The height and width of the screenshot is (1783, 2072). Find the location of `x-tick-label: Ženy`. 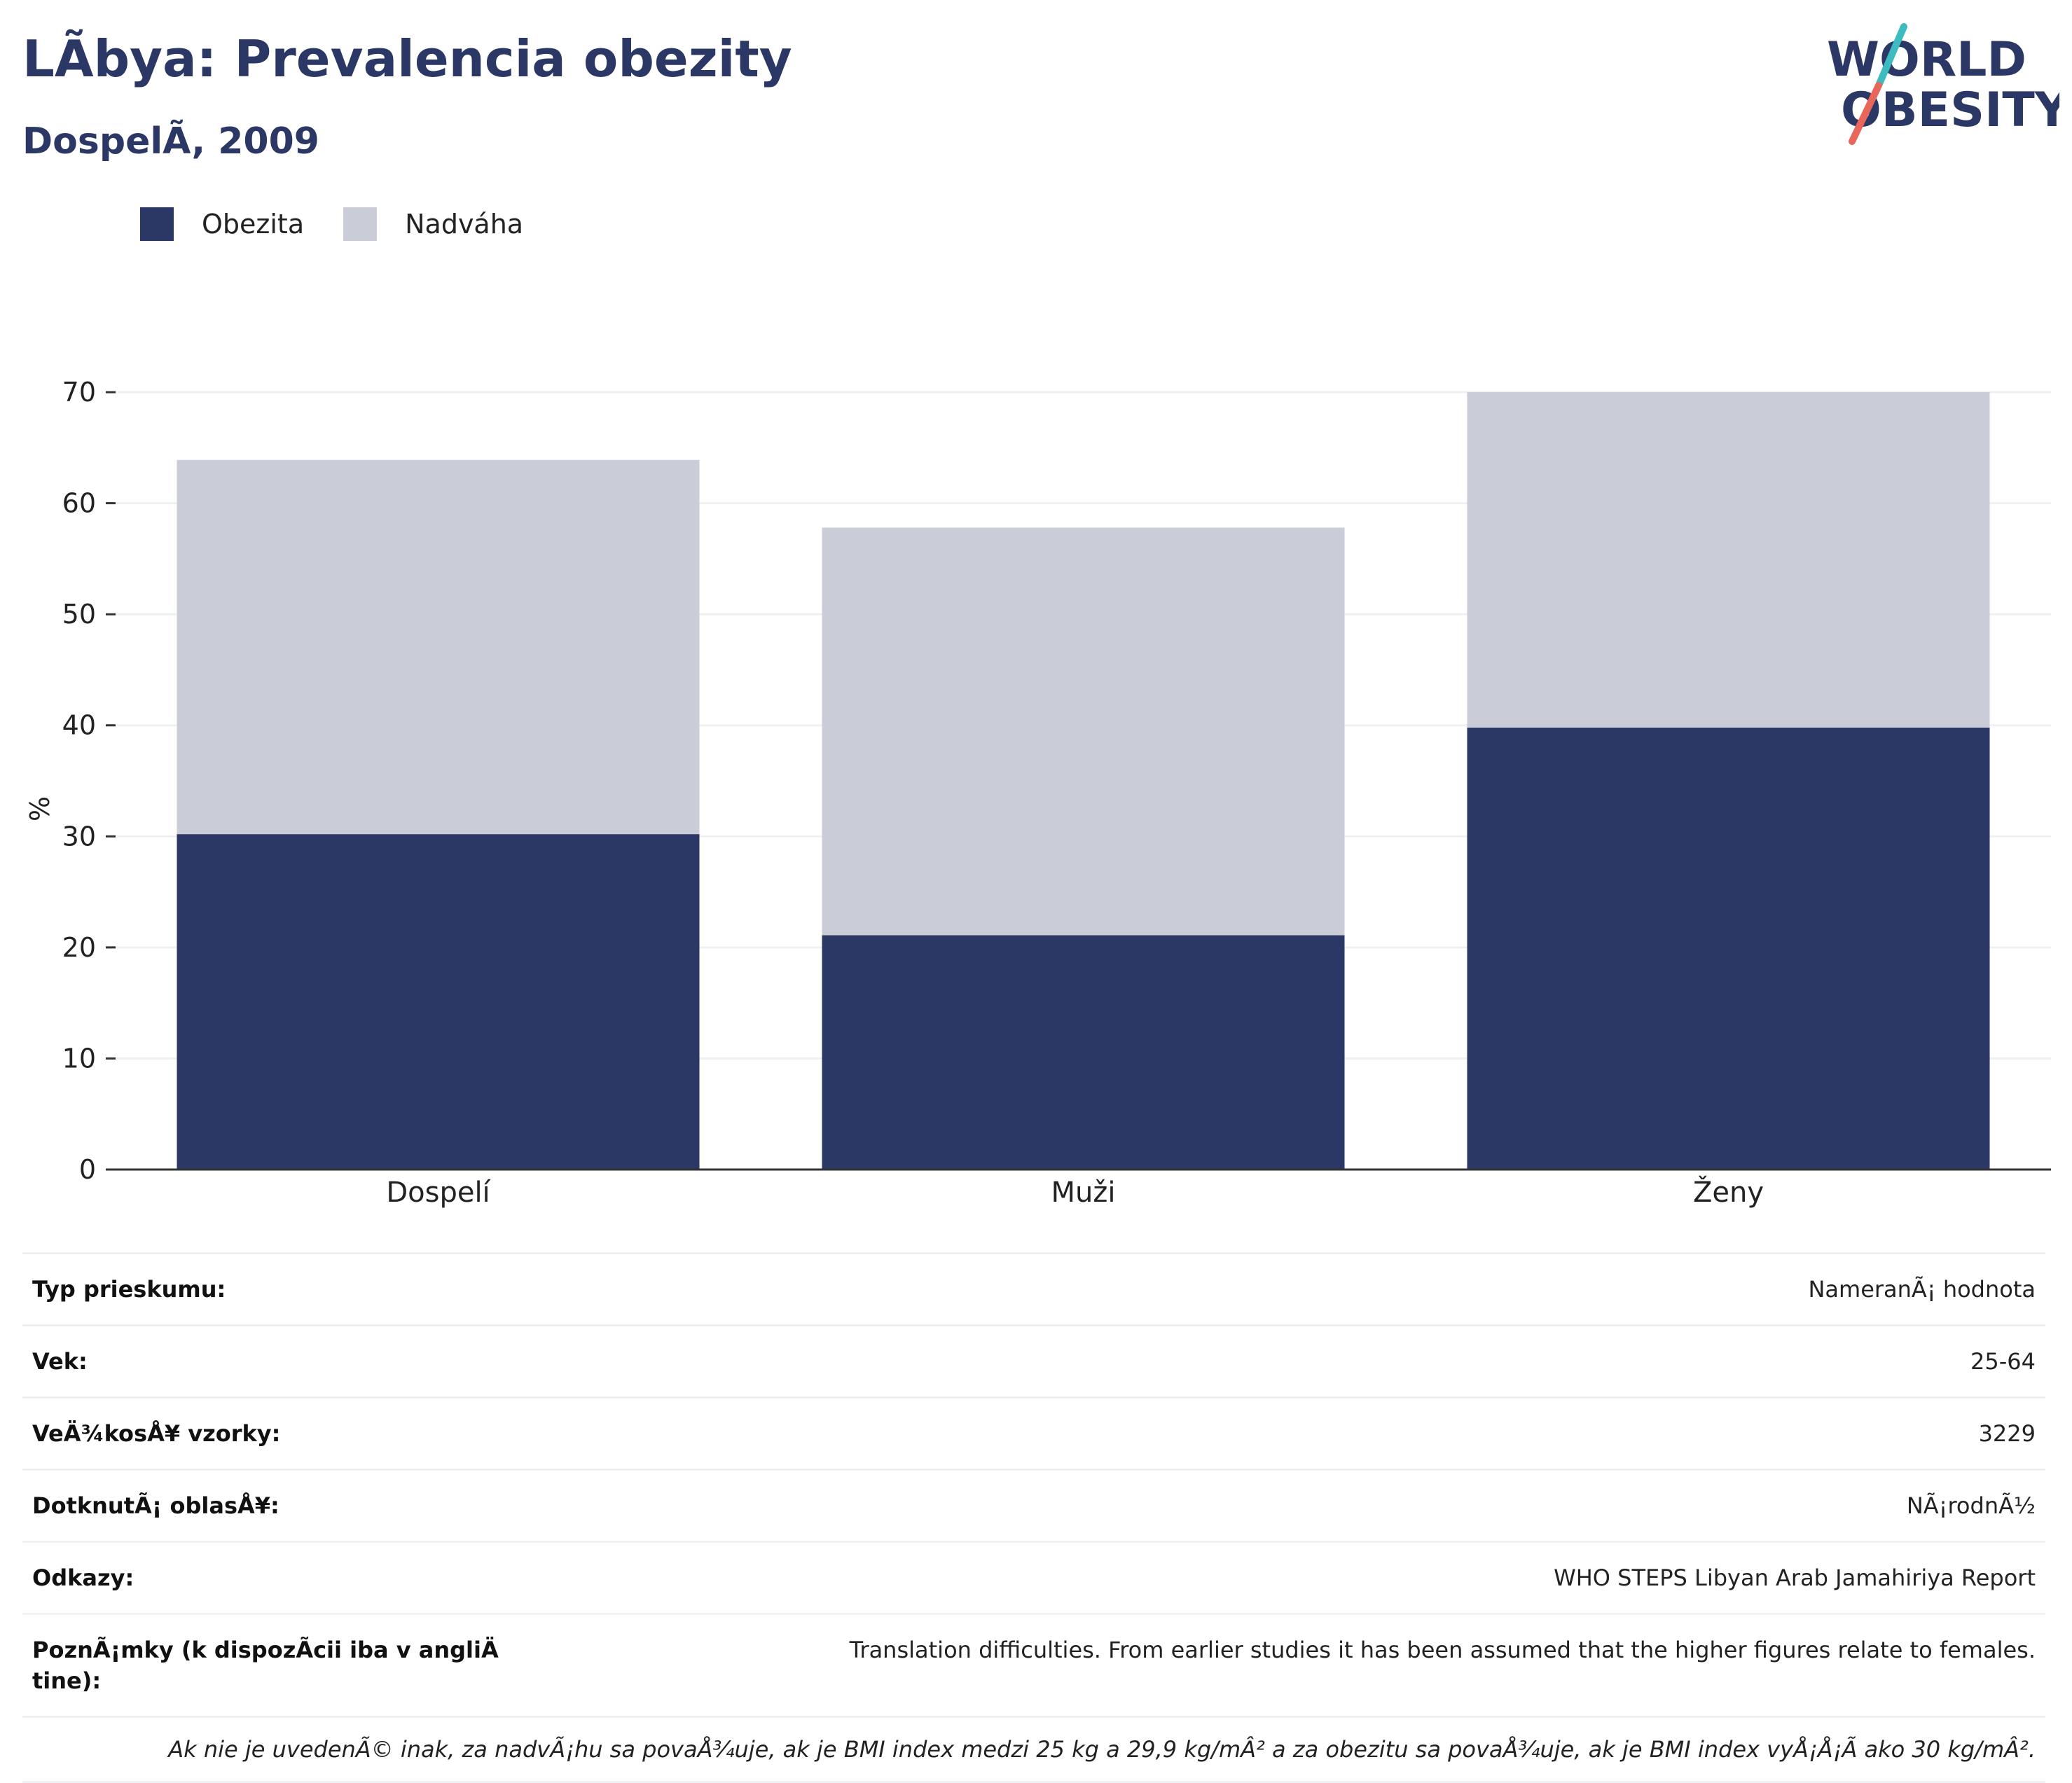

x-tick-label: Ženy is located at coordinates (1729, 1192).